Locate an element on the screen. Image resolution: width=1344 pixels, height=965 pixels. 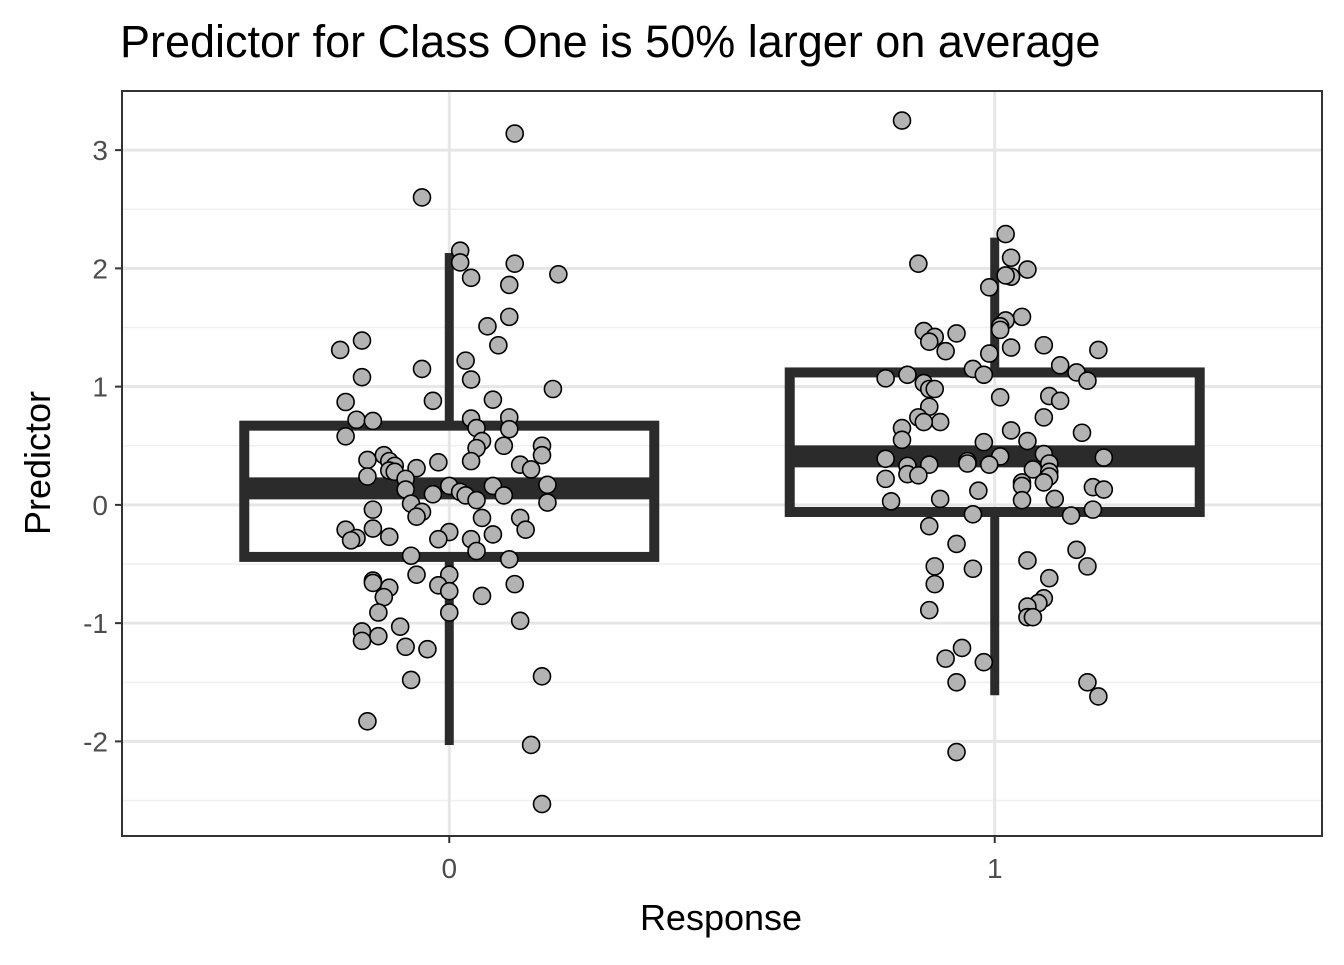
x-tick-label: 0 is located at coordinates (449, 868).